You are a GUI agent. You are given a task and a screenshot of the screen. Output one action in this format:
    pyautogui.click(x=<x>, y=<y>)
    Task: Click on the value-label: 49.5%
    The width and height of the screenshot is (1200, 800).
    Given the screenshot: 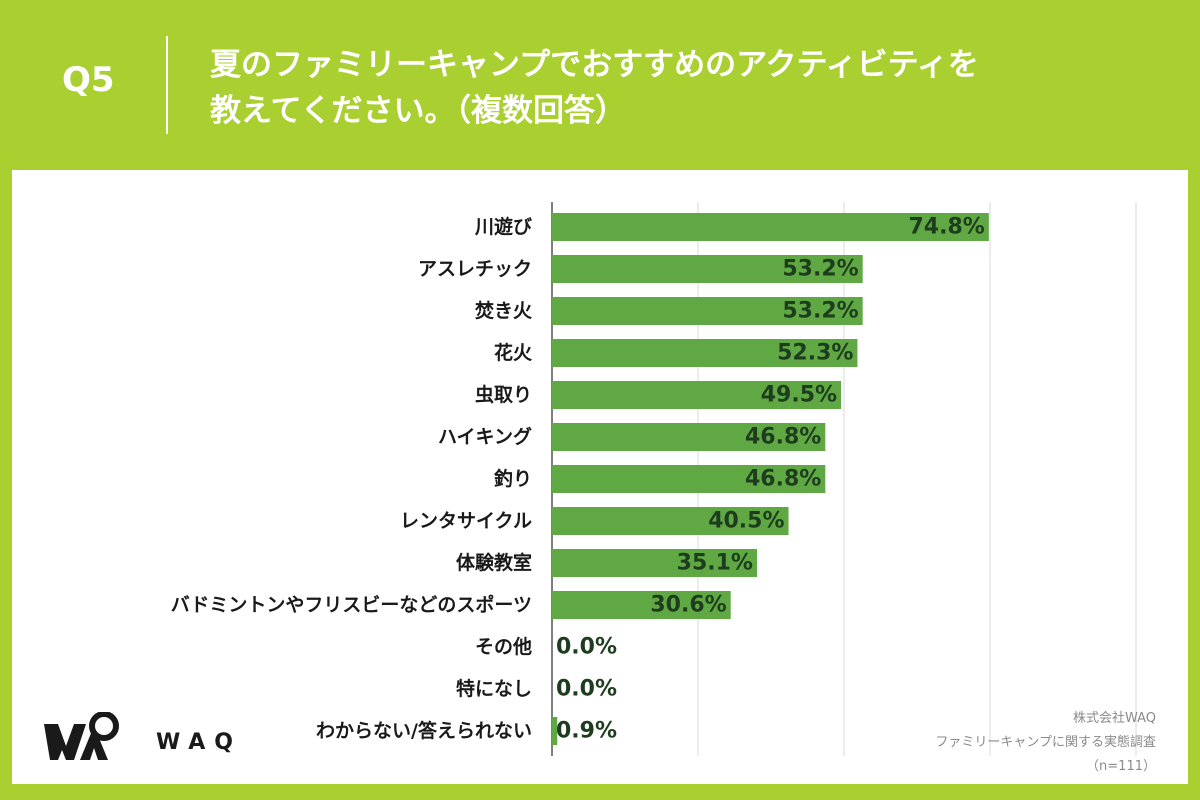 What is the action you would take?
    pyautogui.click(x=799, y=395)
    